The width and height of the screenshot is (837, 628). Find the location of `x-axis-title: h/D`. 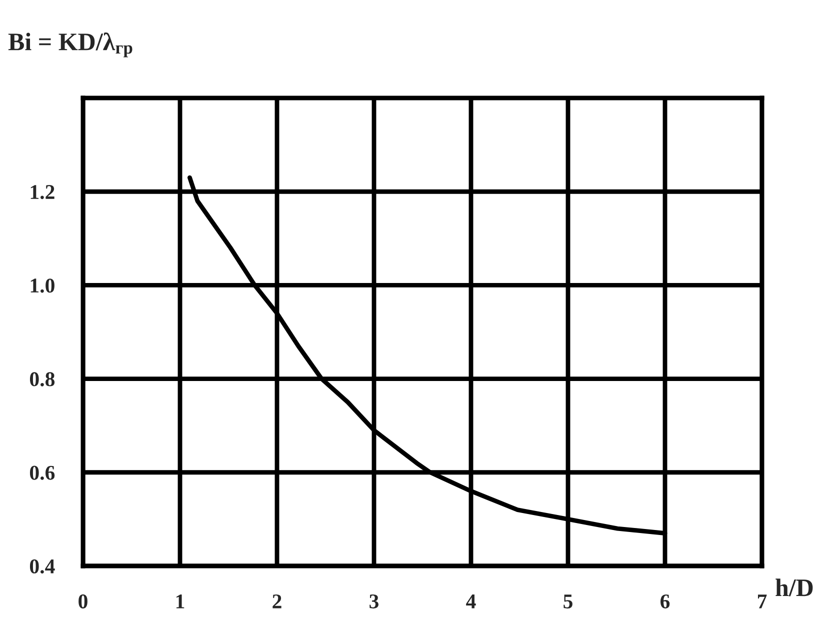

x-axis-title: h/D is located at coordinates (794, 587).